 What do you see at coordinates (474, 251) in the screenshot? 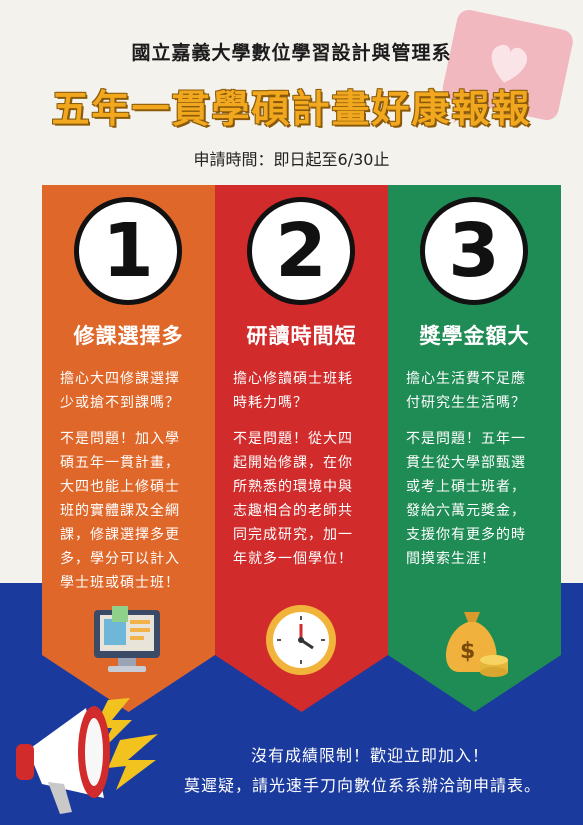
I see `number-badge-3: 3` at bounding box center [474, 251].